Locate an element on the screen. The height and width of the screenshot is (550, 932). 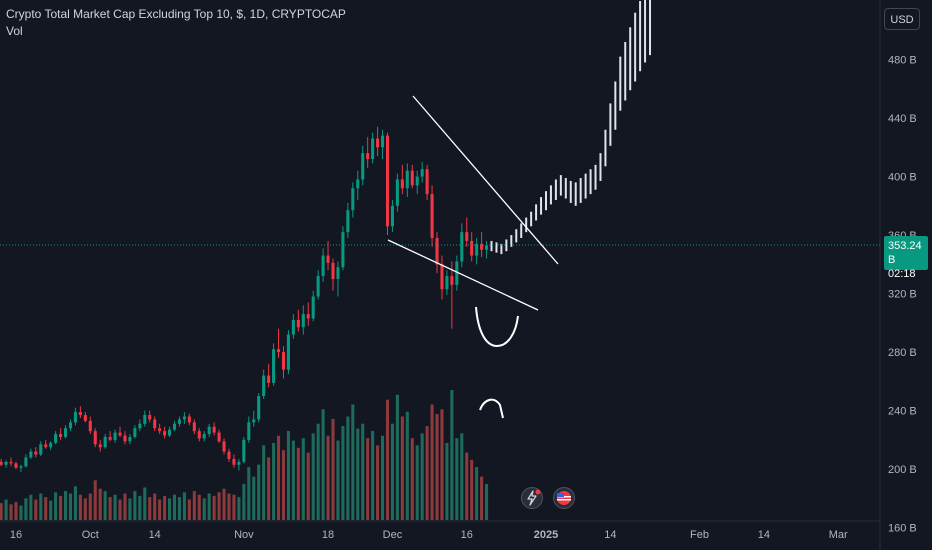
falling-wedge-lower-trendline is located at coordinates (463, 275).